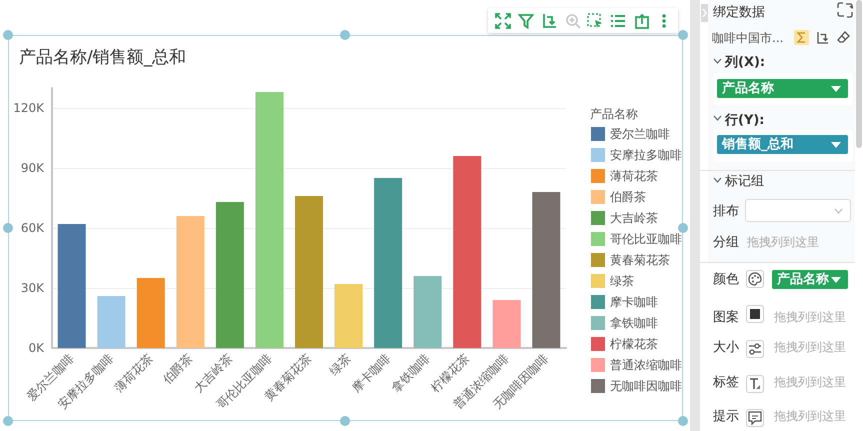 Image resolution: width=863 pixels, height=431 pixels. Describe the element at coordinates (744, 181) in the screenshot. I see `text: 标记组` at that location.